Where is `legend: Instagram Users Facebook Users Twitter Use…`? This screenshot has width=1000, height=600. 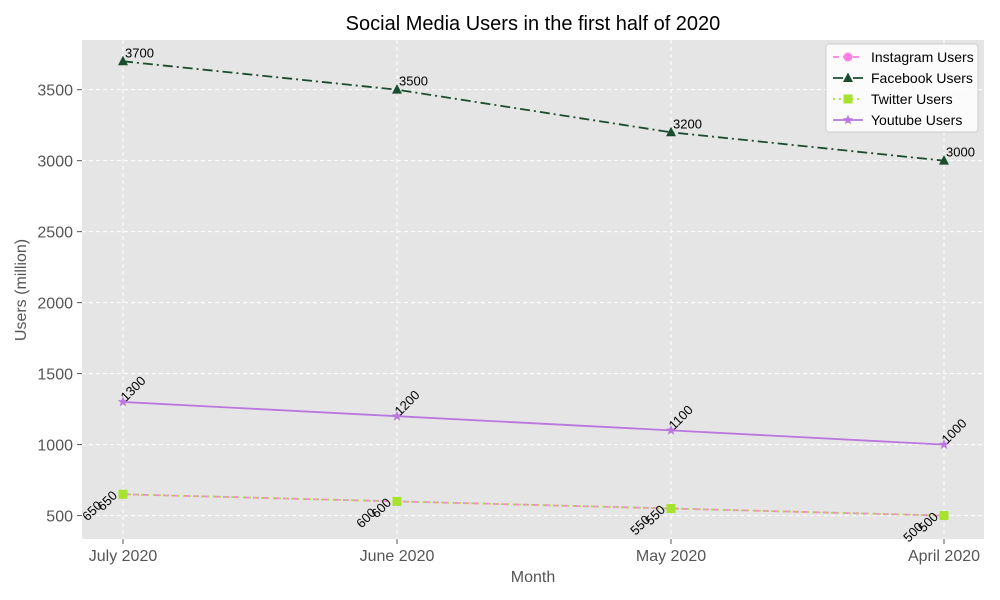
legend: Instagram Users Facebook Users Twitter Use… is located at coordinates (902, 88).